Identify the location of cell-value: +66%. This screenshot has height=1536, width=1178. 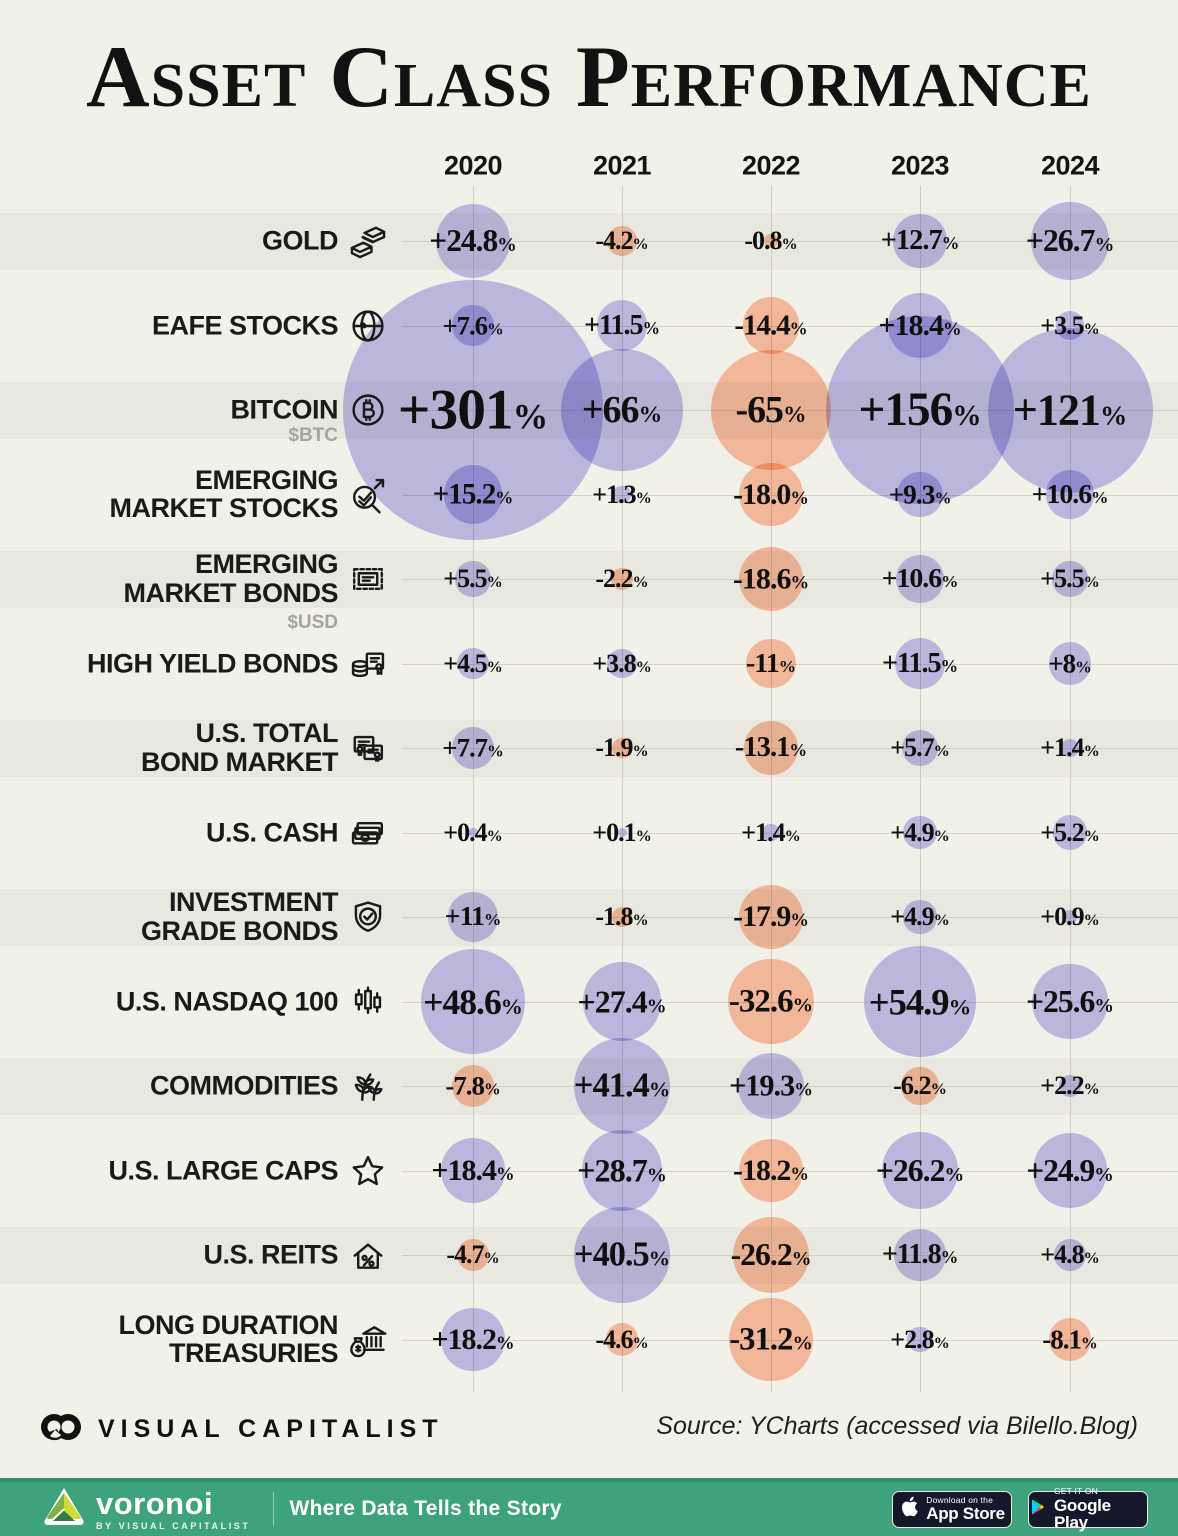
(622, 410).